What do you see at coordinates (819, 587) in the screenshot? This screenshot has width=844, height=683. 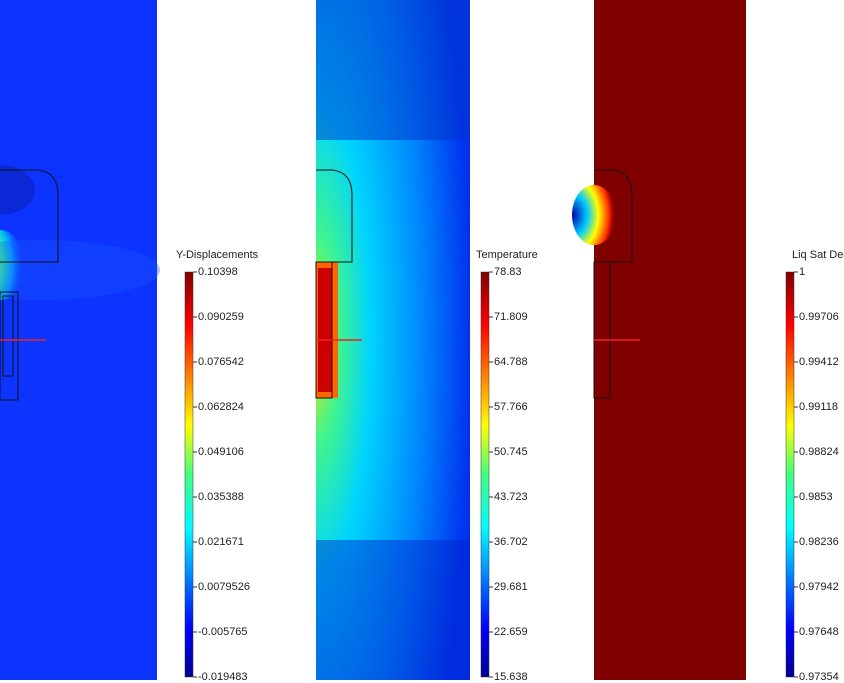 I see `colorbar-label: 0.97942` at bounding box center [819, 587].